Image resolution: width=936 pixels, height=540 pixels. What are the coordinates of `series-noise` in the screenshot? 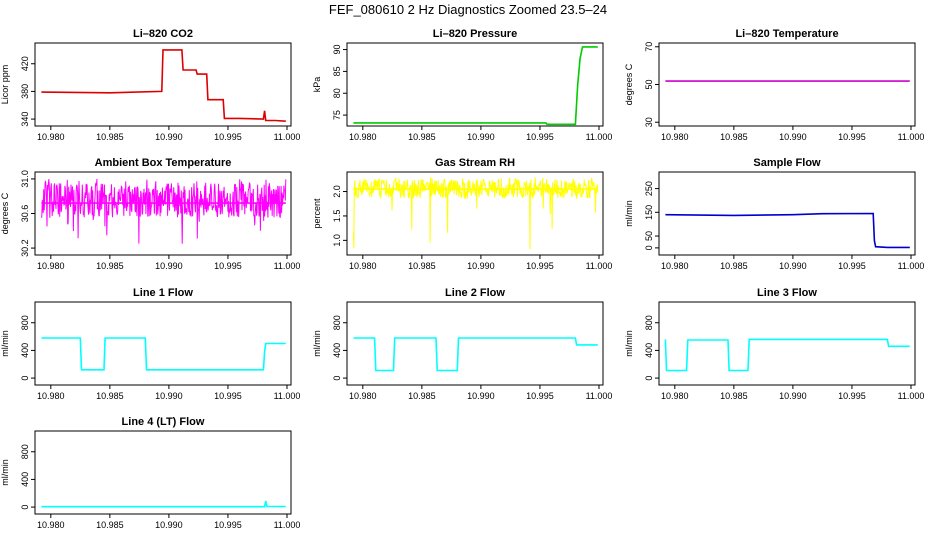 It's located at (163, 211).